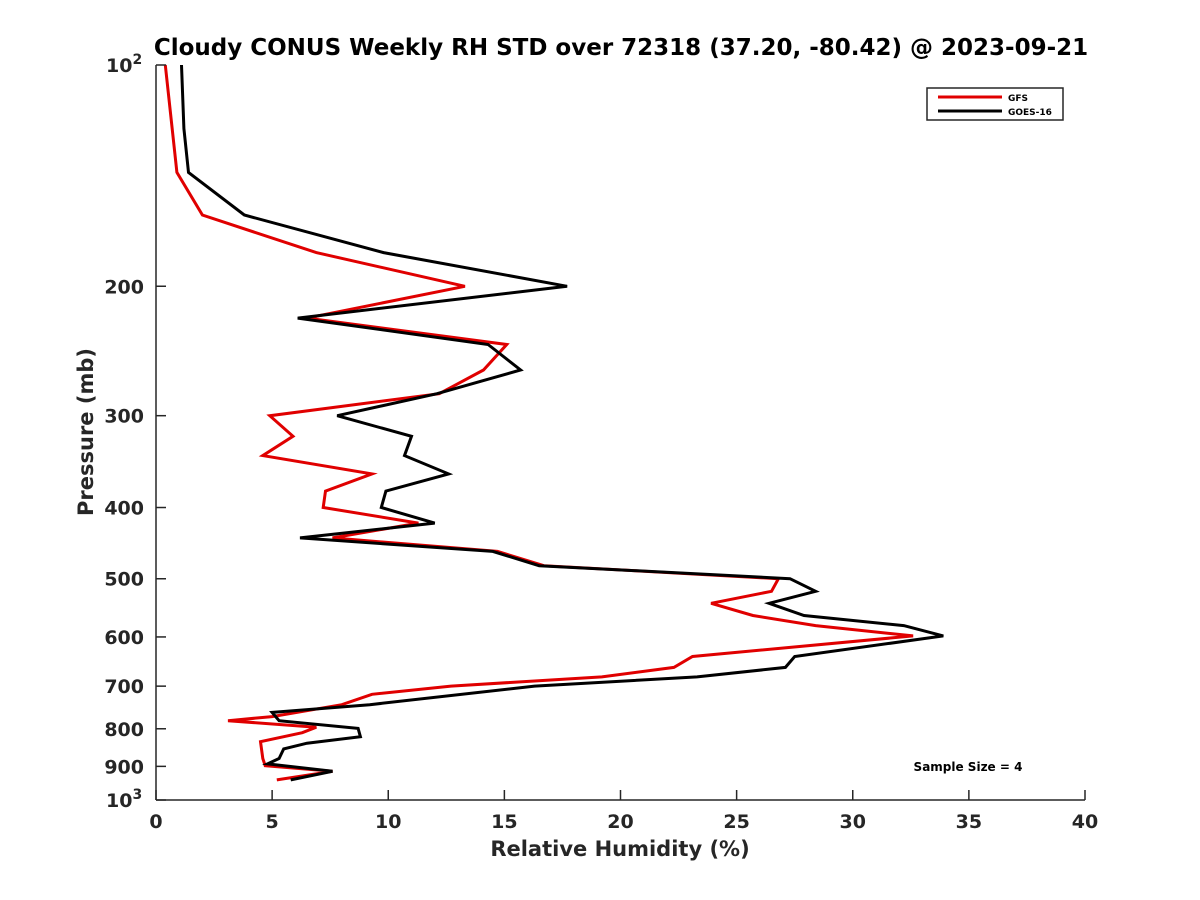  What do you see at coordinates (124, 287) in the screenshot?
I see `y-tick-label: 200` at bounding box center [124, 287].